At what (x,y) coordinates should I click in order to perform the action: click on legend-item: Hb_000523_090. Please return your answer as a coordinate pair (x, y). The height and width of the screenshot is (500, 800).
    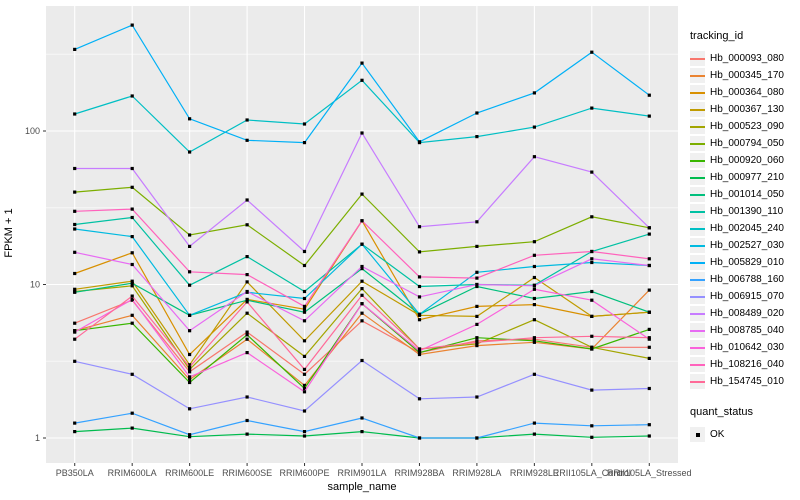
    Looking at the image, I should click on (745, 126).